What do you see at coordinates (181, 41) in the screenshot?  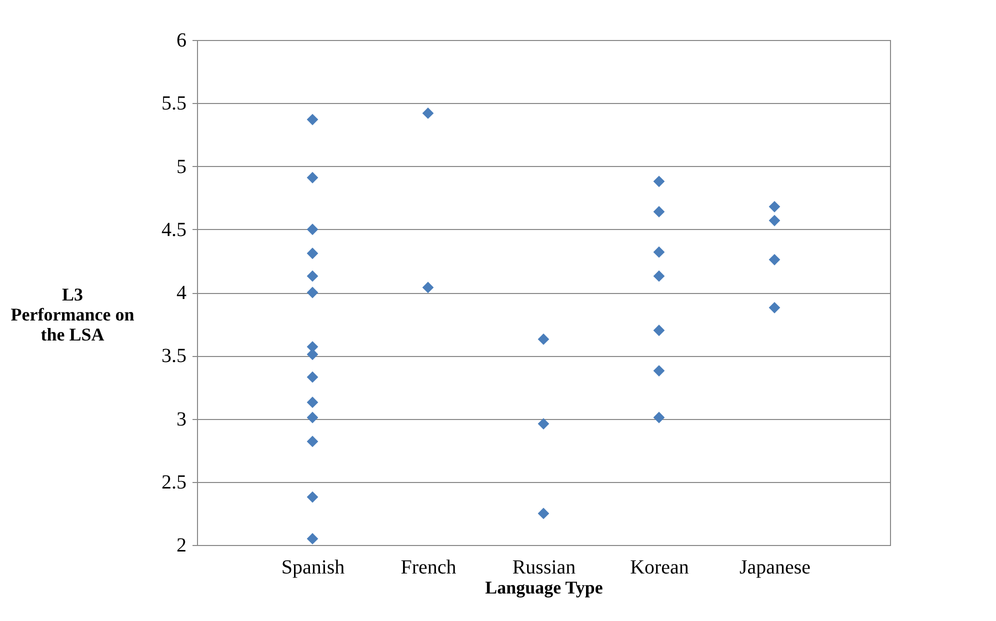 I see `y-tick-label: 6` at bounding box center [181, 41].